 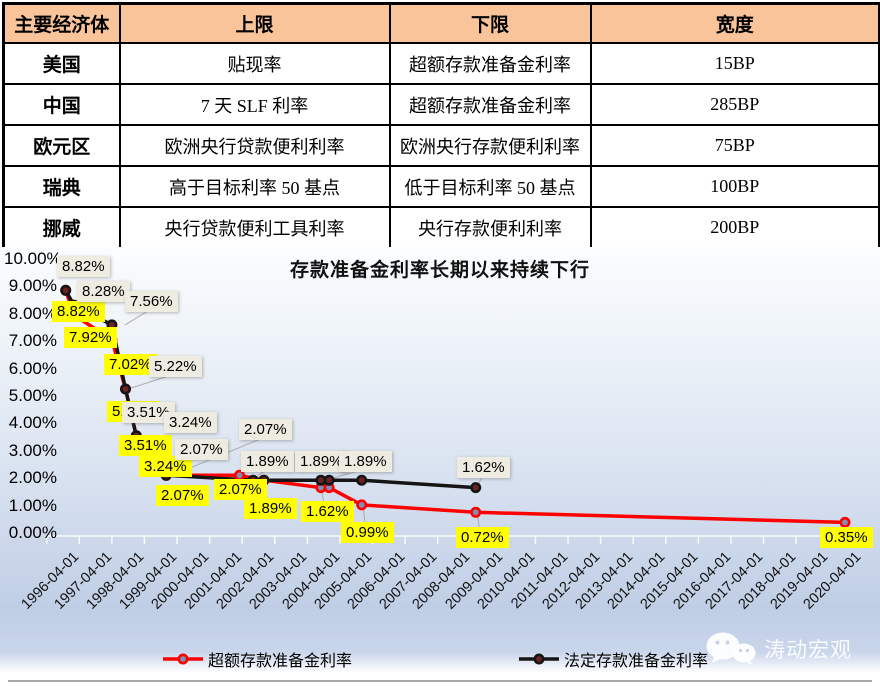 What do you see at coordinates (148, 412) in the screenshot?
I see `data-label-tan: 3.51%` at bounding box center [148, 412].